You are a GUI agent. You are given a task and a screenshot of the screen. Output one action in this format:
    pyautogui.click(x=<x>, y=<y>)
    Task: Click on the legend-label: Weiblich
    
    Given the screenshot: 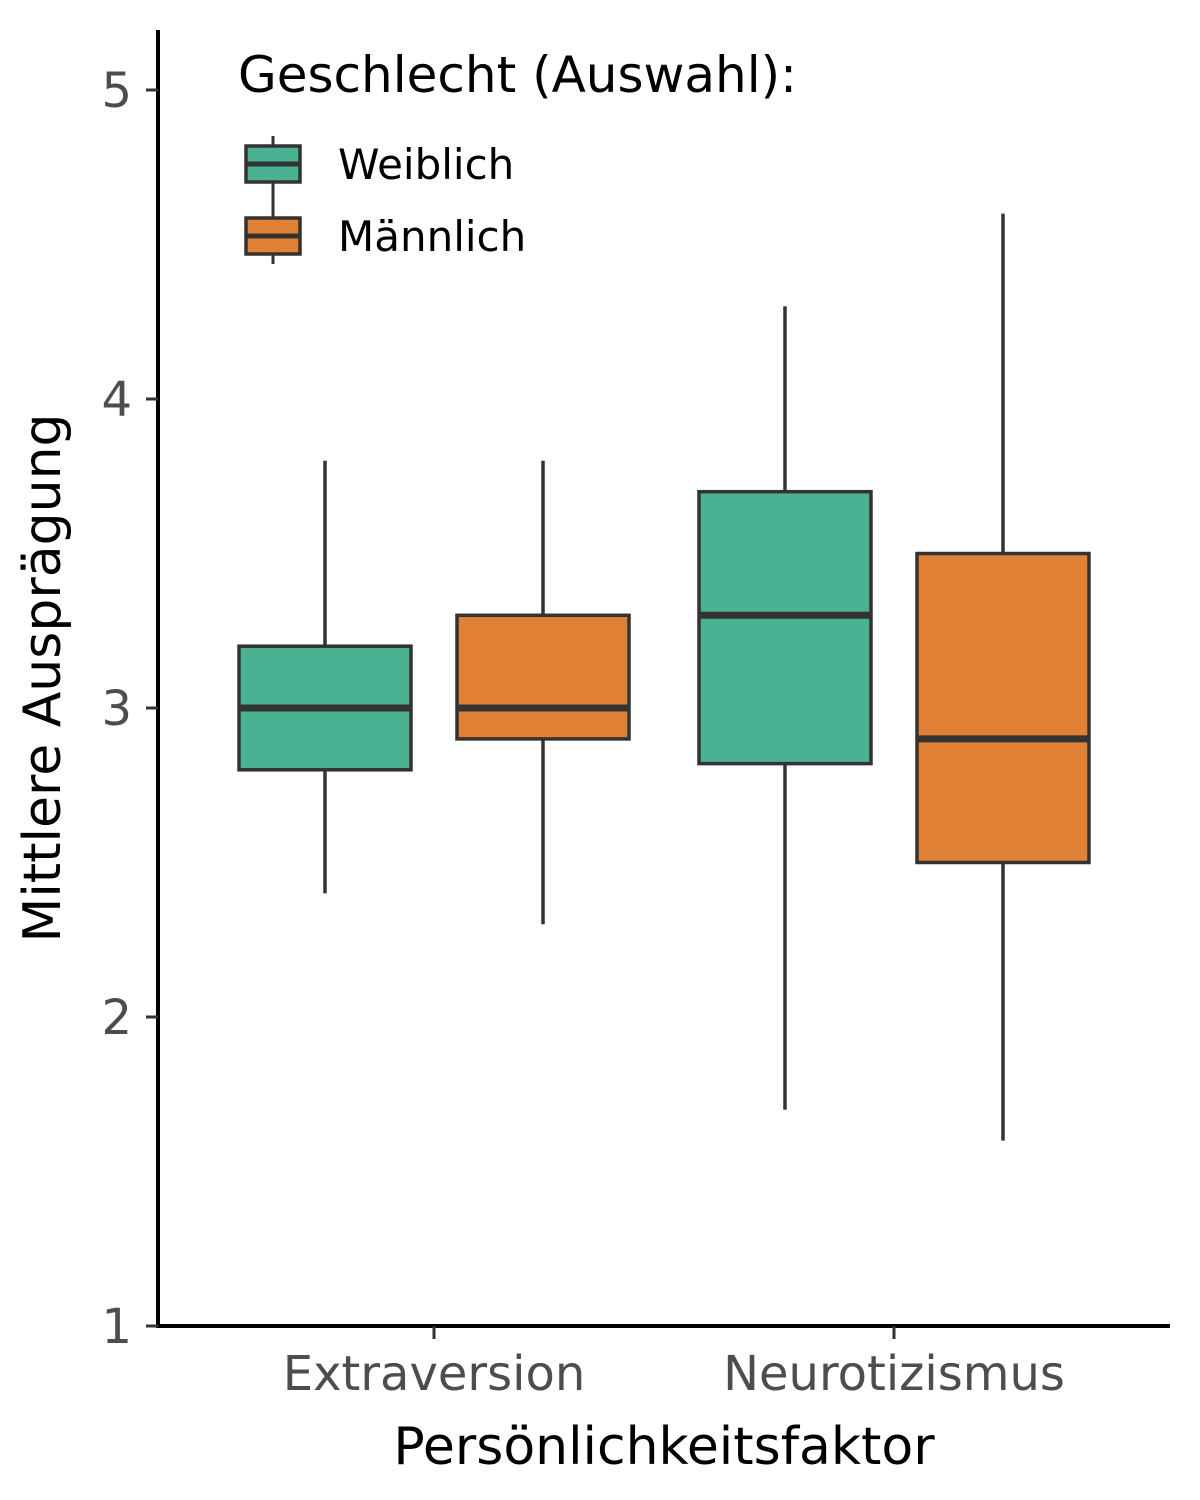 What is the action you would take?
    pyautogui.click(x=426, y=164)
    